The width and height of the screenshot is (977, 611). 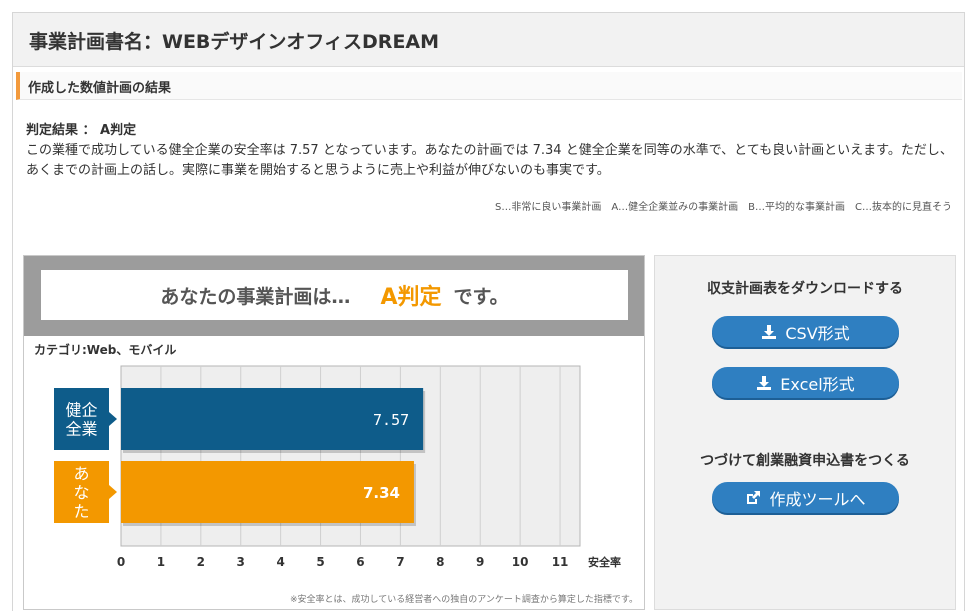 I want to click on x-tick-label: 4, so click(x=280, y=562).